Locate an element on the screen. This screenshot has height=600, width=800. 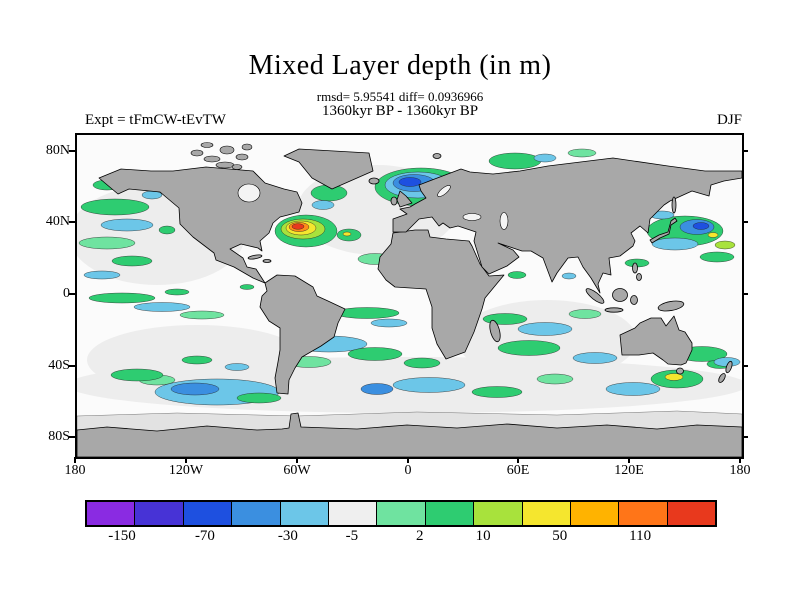
baltic-sea is located at coordinates (444, 191).